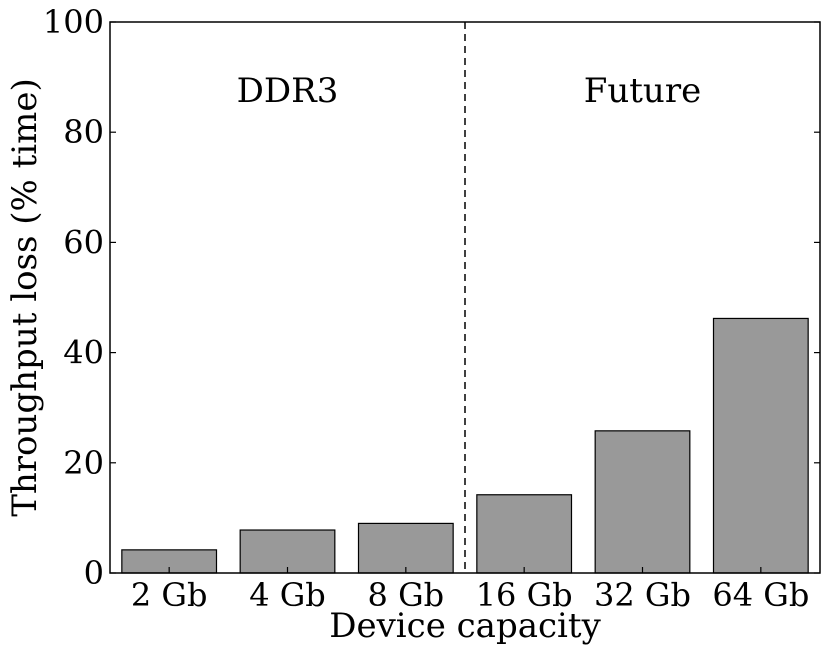  I want to click on y-tick-label: 0, so click(94, 573).